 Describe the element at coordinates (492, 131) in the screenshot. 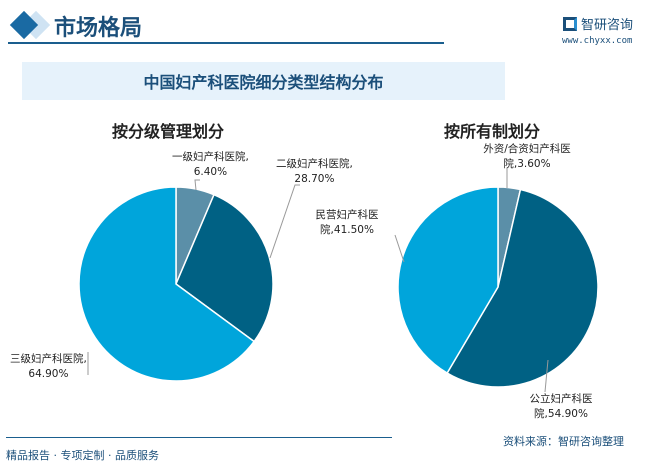

I see `right-pie-title: 按所有制划分` at that location.